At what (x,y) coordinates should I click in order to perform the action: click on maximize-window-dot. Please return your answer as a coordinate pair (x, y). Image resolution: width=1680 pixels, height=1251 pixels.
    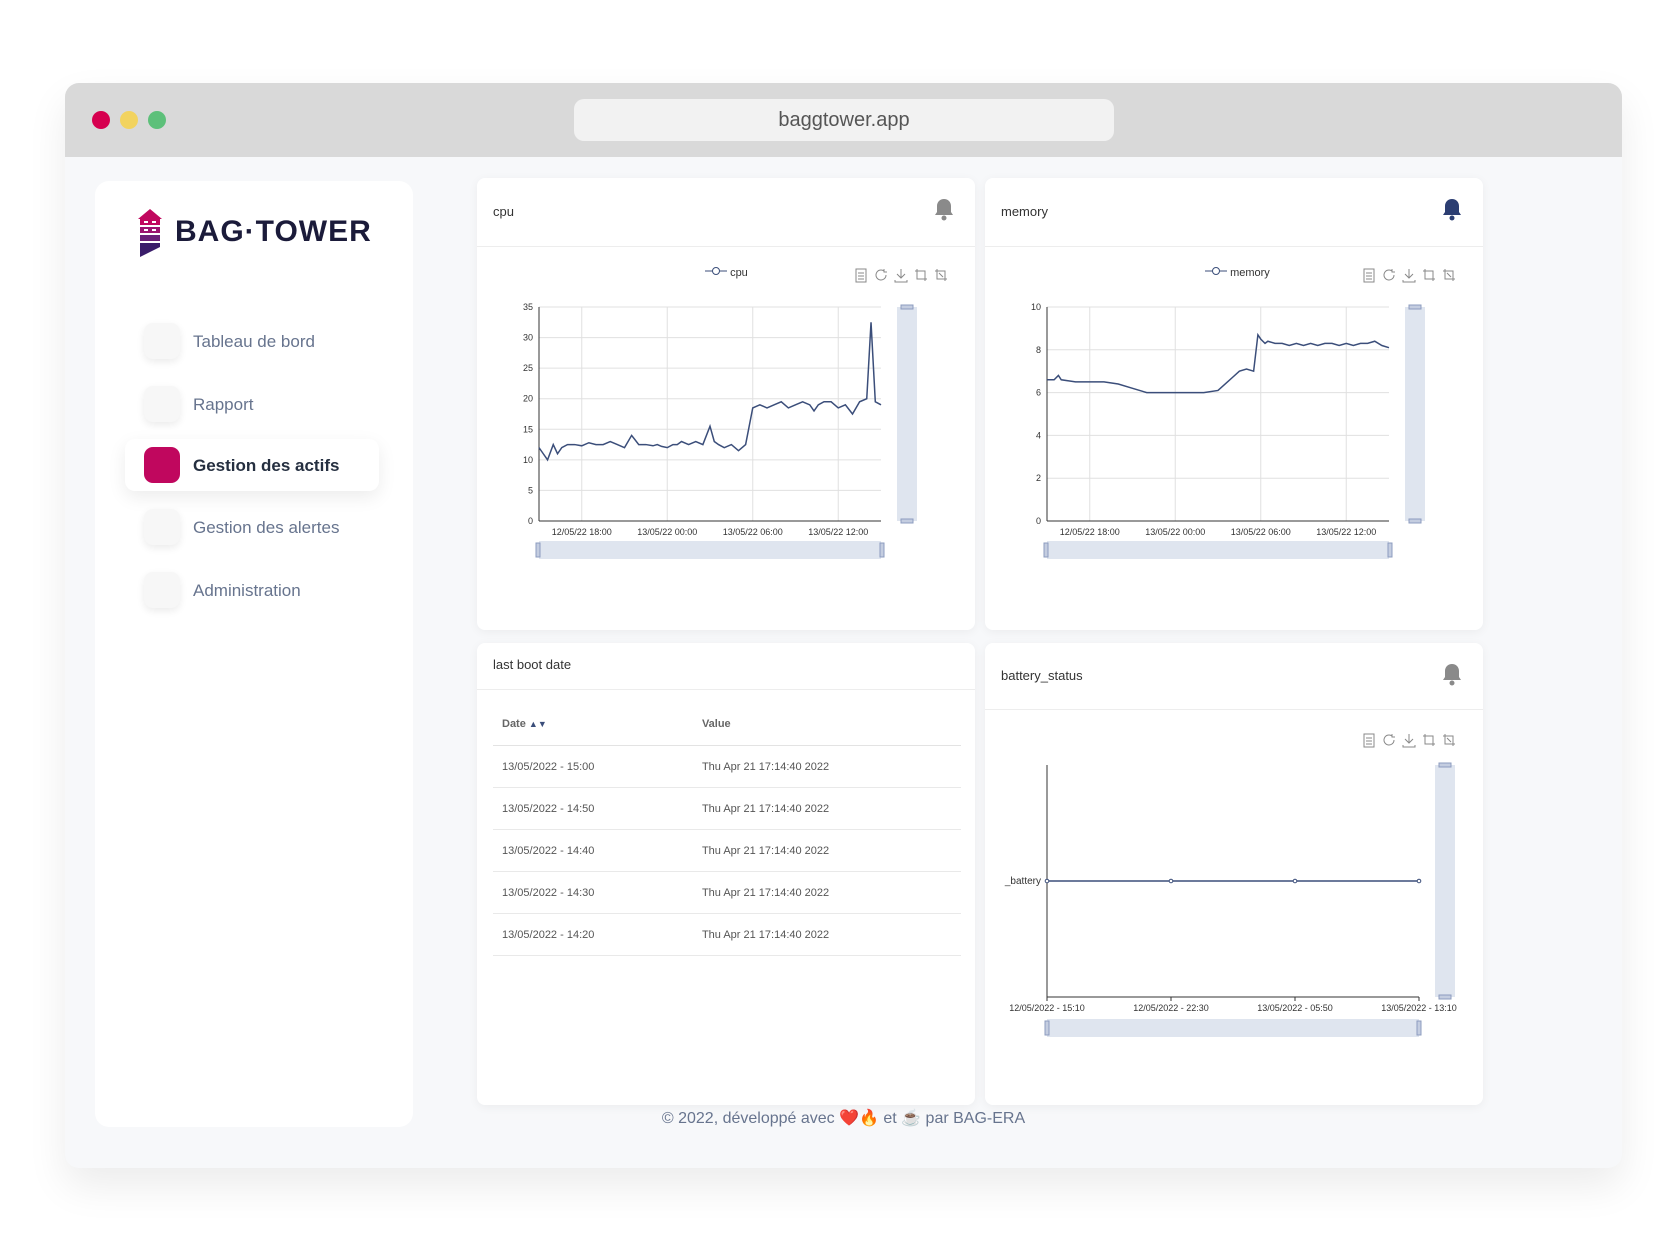
    Looking at the image, I should click on (157, 120).